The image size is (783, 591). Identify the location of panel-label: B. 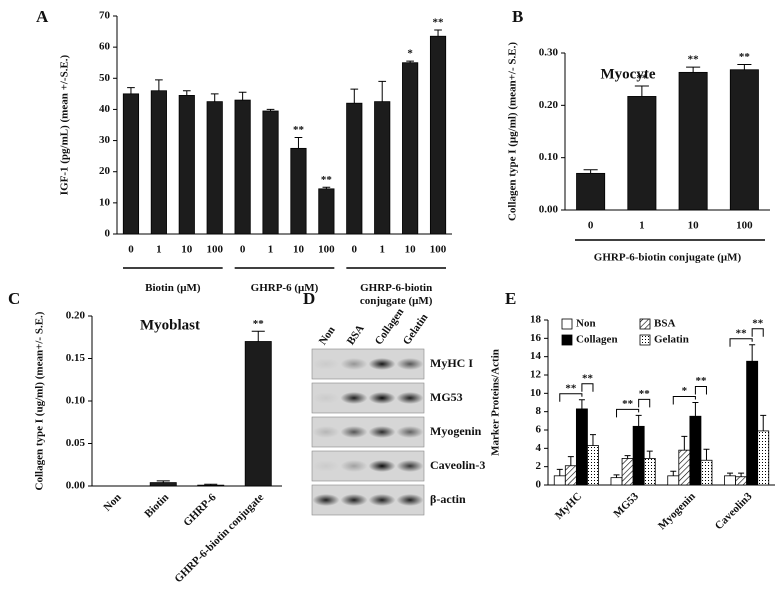
(517, 16).